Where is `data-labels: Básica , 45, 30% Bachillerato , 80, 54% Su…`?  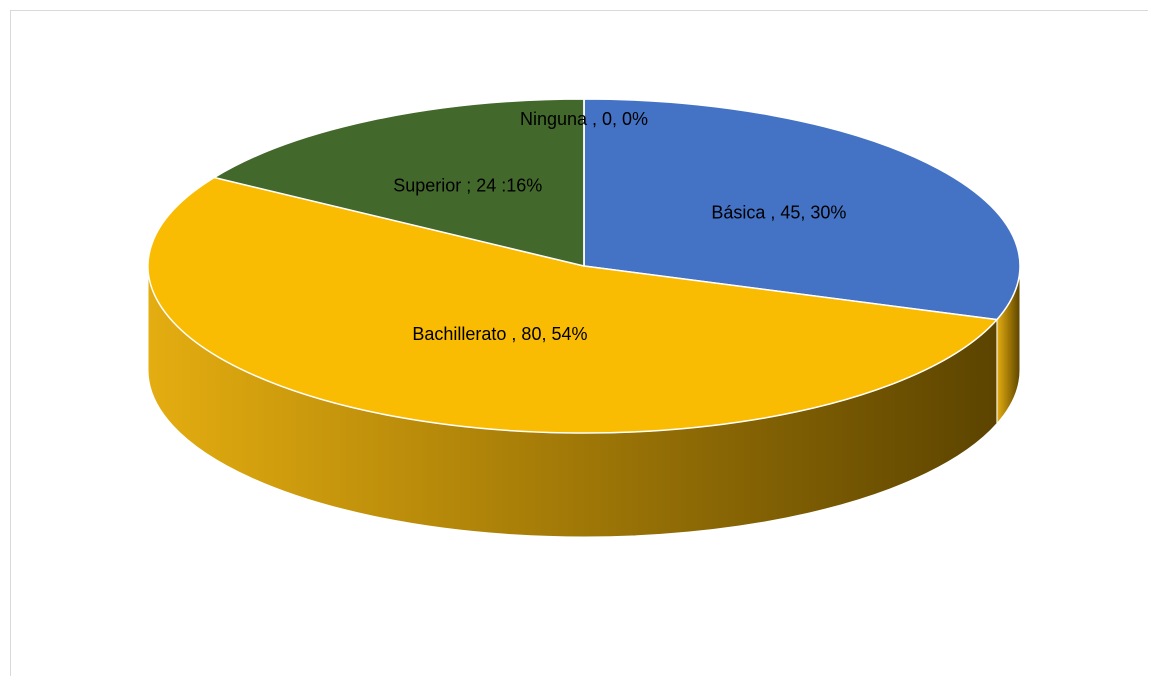
data-labels: Básica , 45, 30% Bachillerato , 80, 54% Su… is located at coordinates (619, 226).